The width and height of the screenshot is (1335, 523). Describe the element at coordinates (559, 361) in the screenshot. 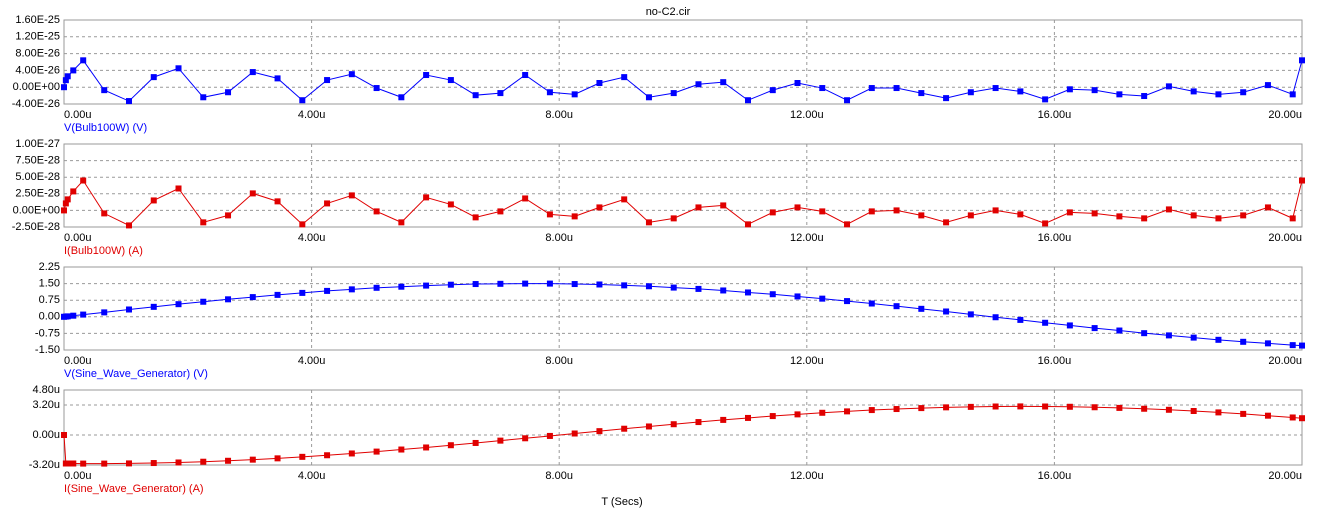

I see `x-tick-label: 8.00u` at that location.